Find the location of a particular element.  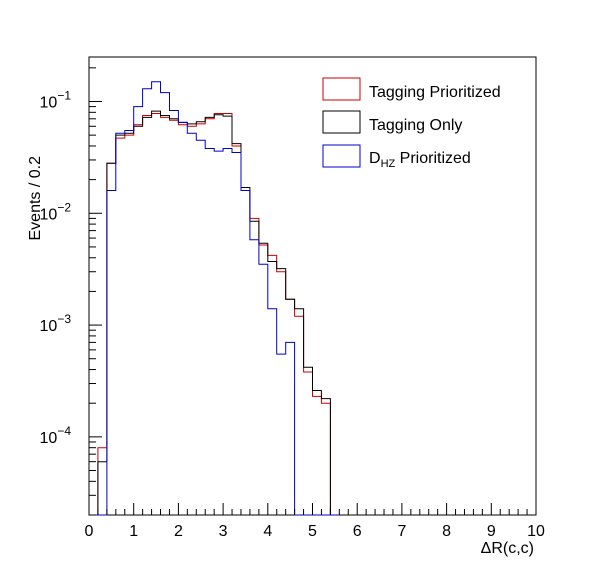

legend-label-tagging-prioritized: Tagging Prioritized is located at coordinates (435, 92).